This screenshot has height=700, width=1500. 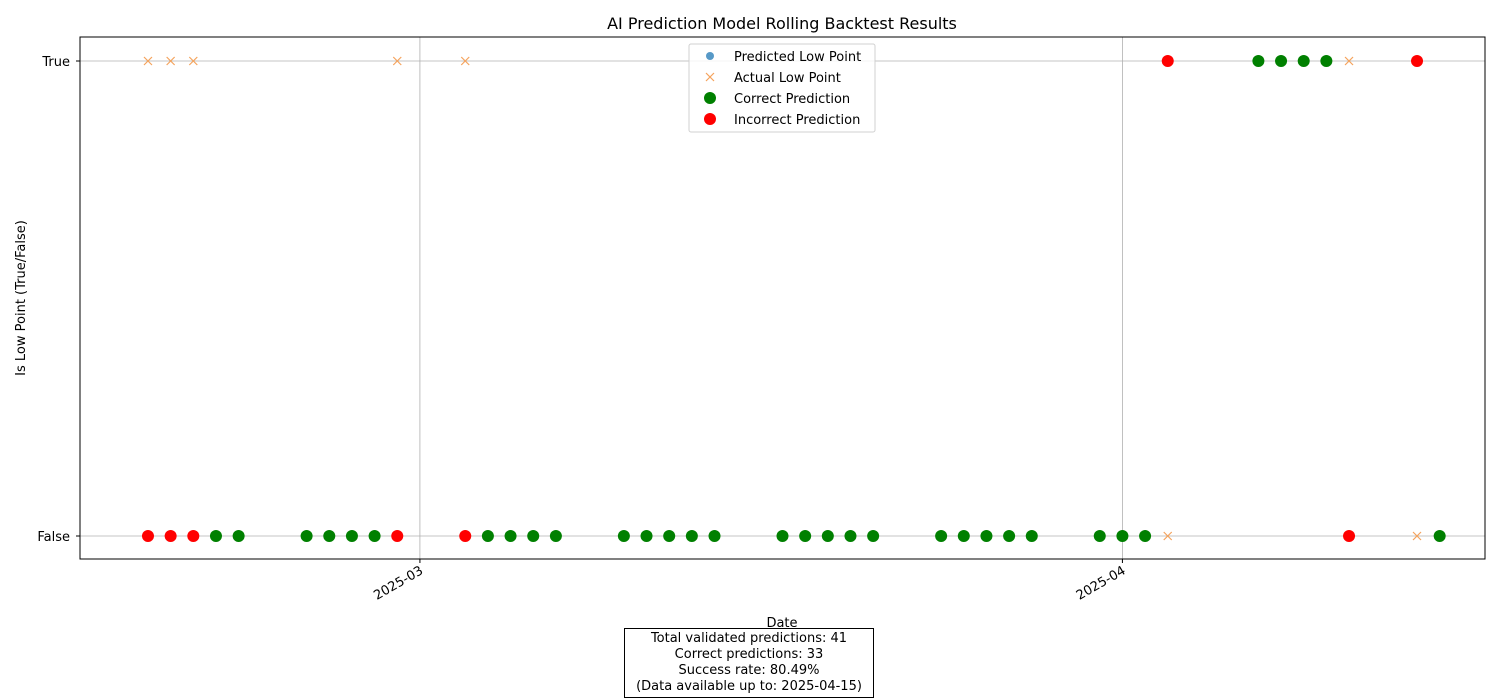 I want to click on legend-frame, so click(x=782, y=88).